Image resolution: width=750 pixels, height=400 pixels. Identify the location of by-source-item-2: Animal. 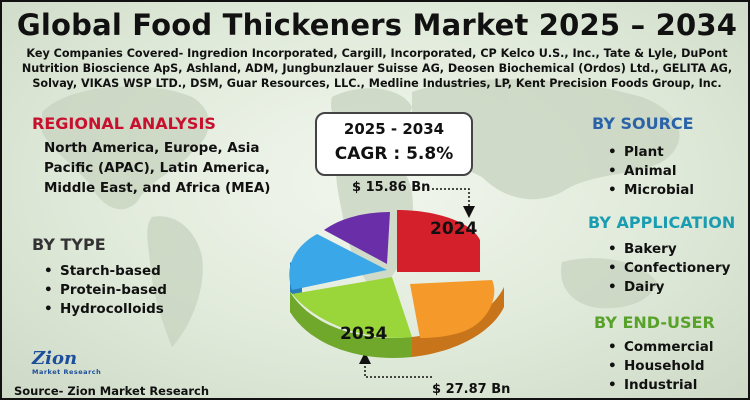
(650, 171).